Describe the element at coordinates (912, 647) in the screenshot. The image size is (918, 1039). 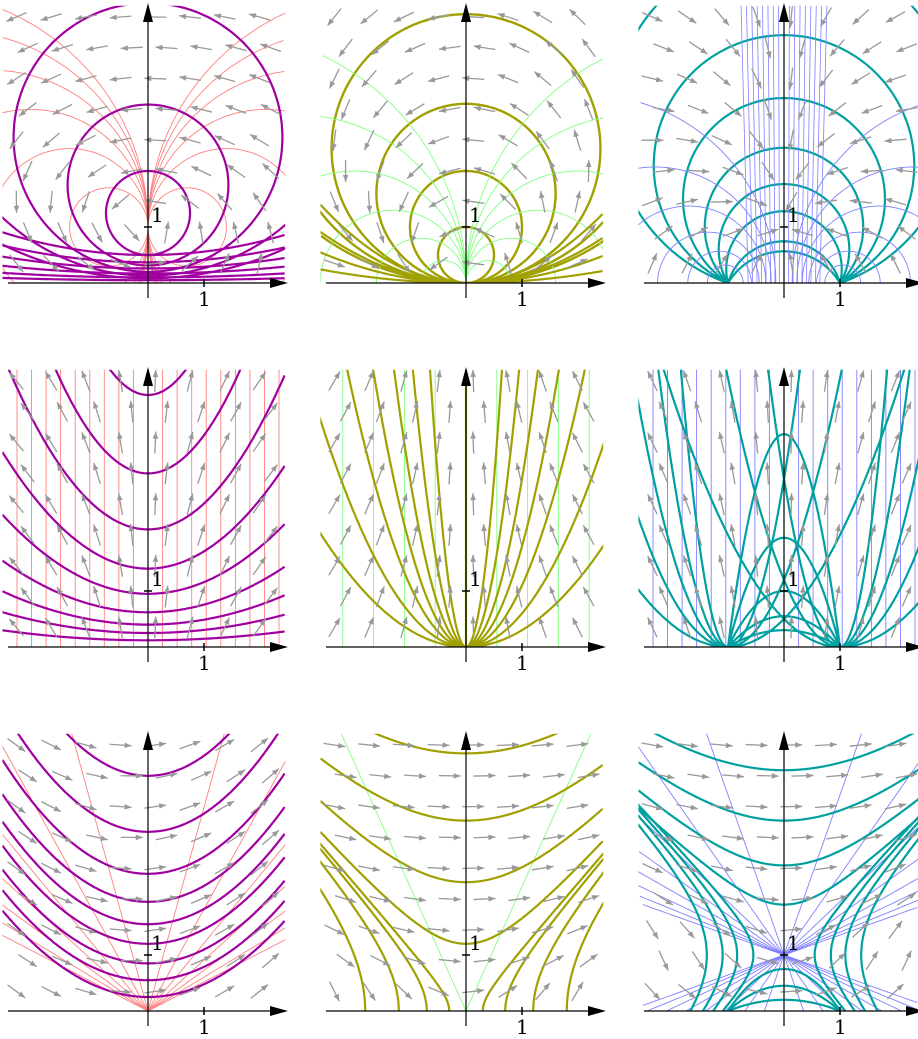
I see `x-axis-arrowhead` at that location.